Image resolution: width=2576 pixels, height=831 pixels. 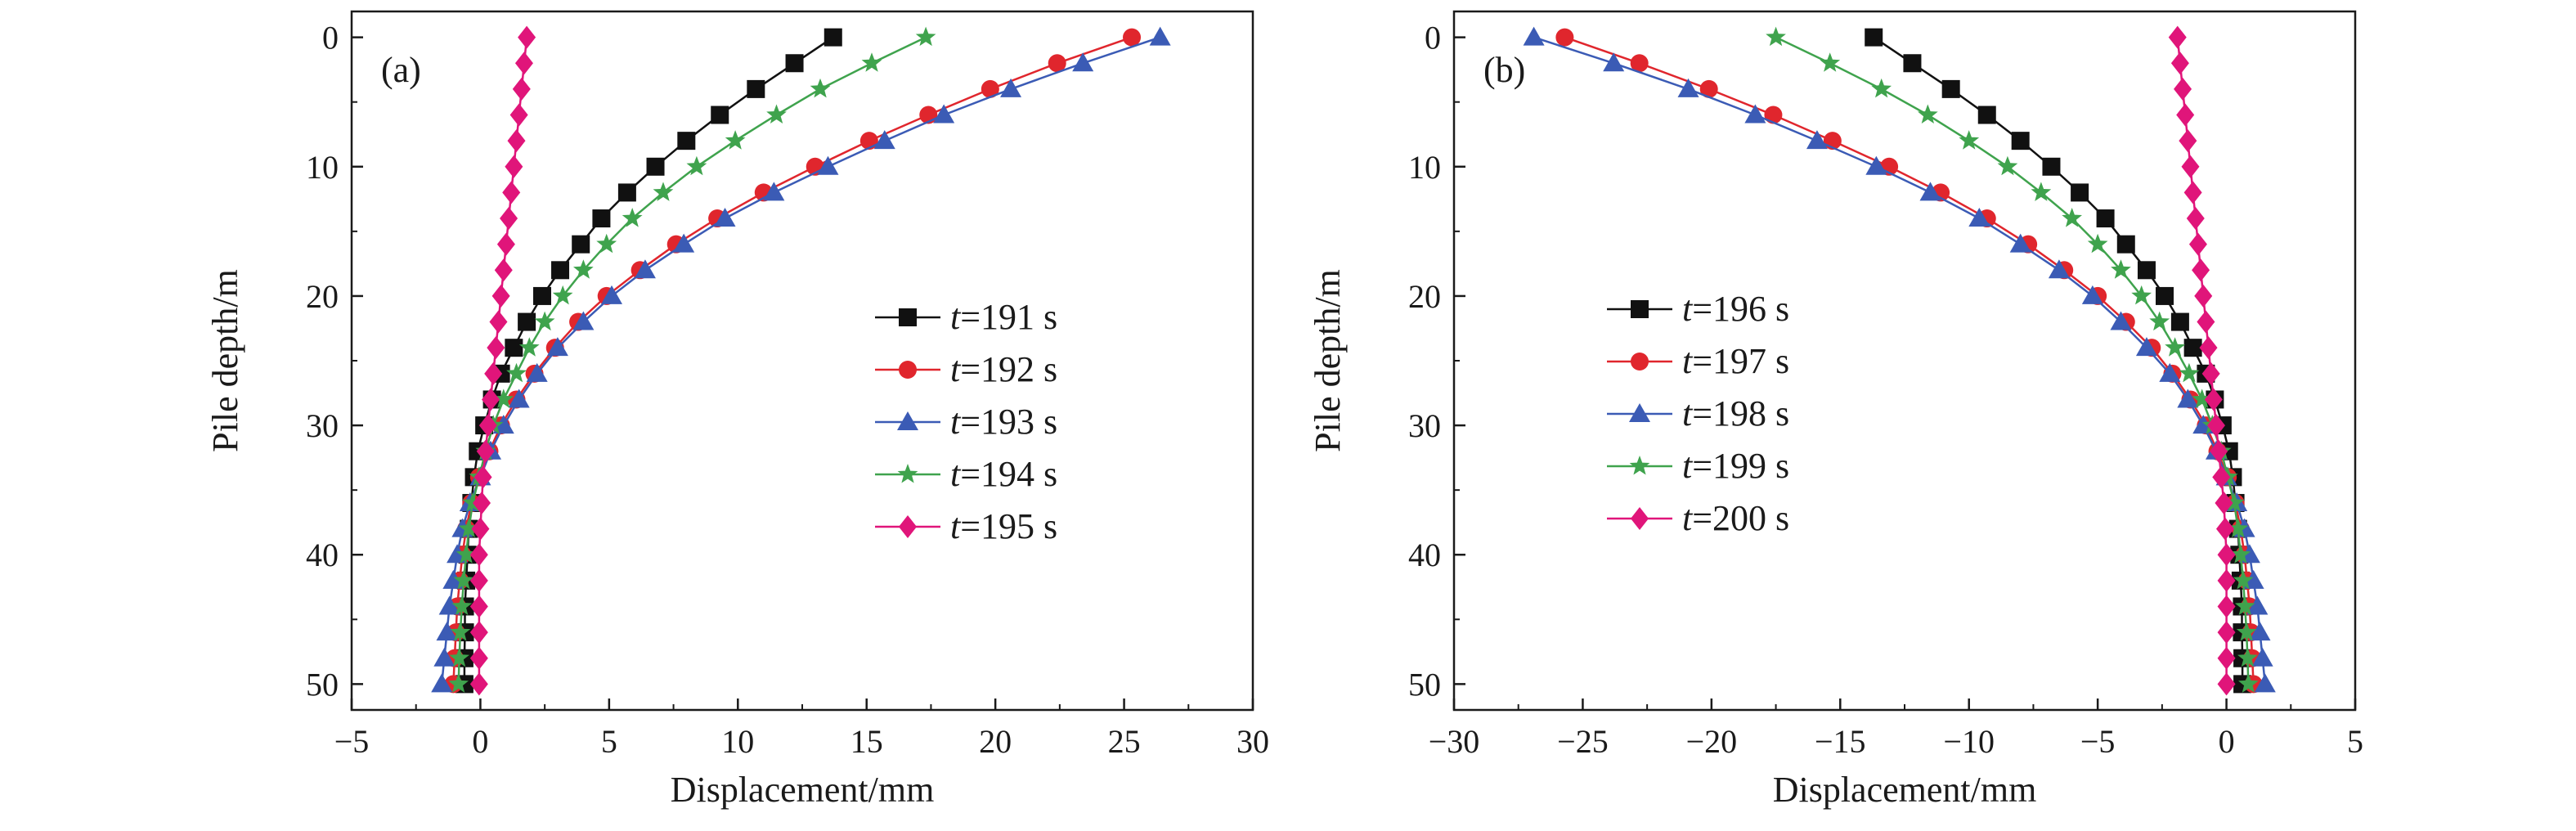 I want to click on legend-entry: t=194 s, so click(x=966, y=474).